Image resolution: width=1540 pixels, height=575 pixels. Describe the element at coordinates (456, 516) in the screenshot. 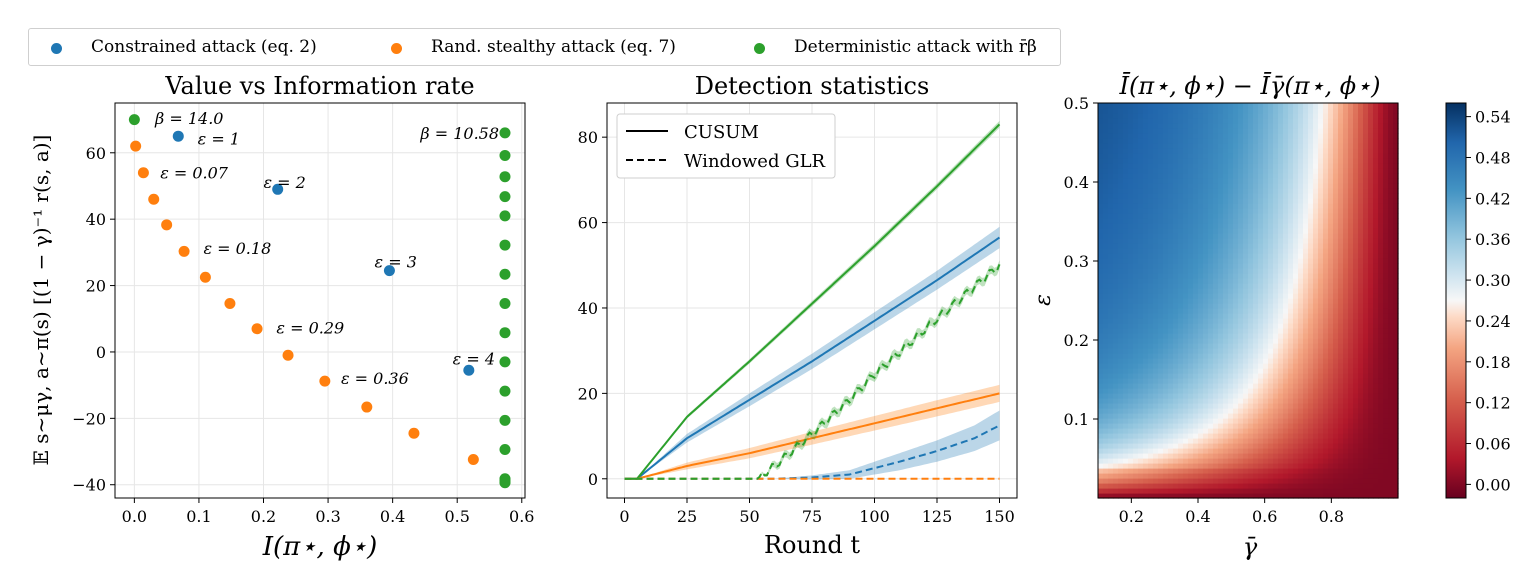

I see `x-tick-label: 0.5` at that location.